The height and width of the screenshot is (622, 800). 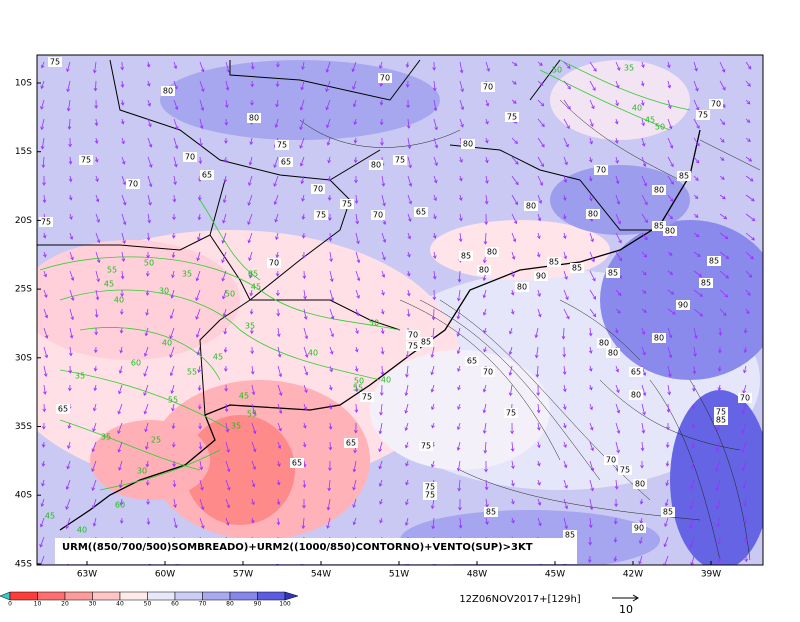 I want to click on contour-label: 65, so click(x=63, y=409).